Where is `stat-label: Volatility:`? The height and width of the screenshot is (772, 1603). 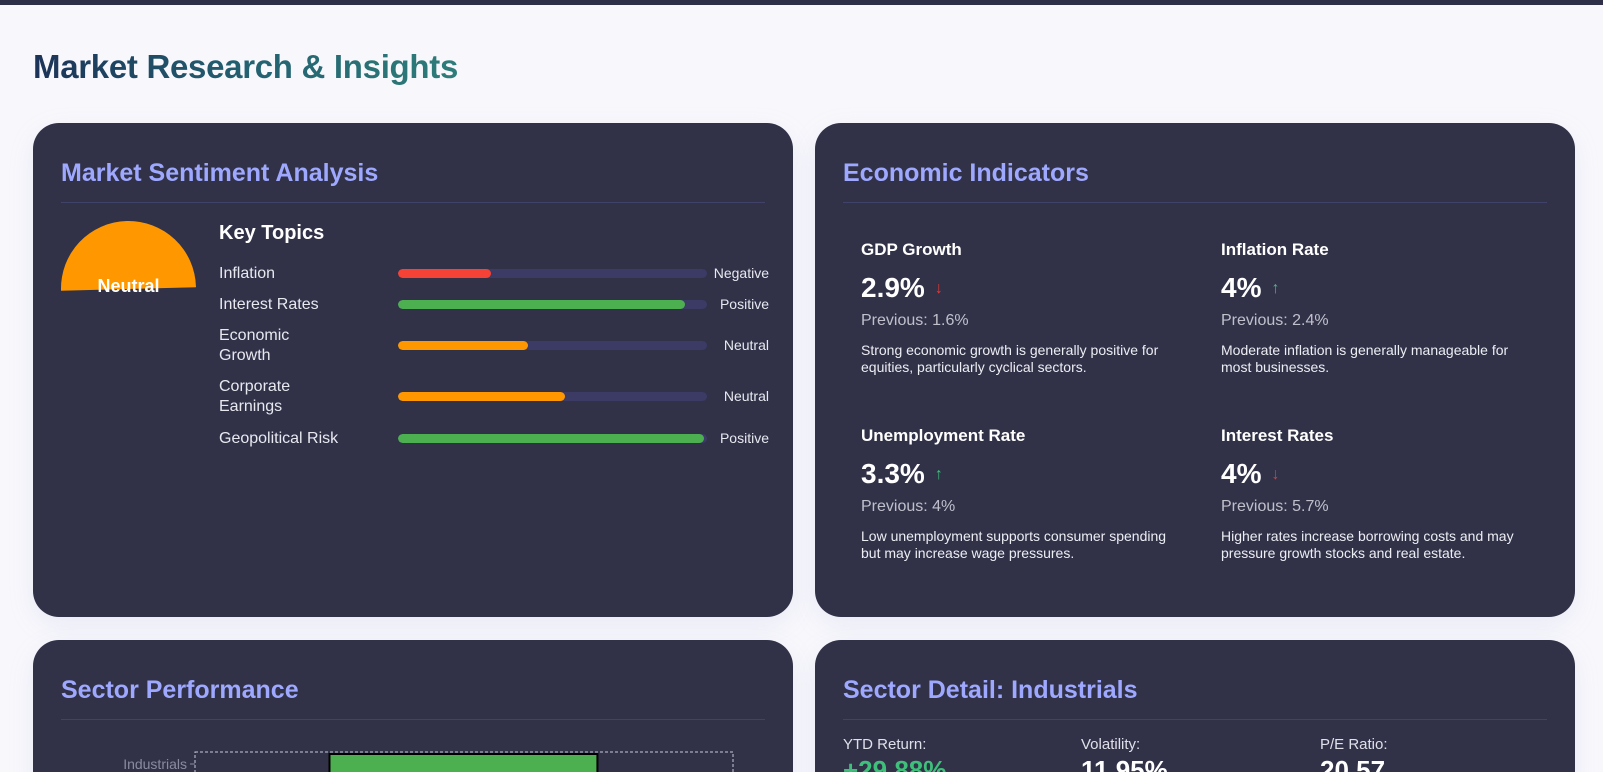 stat-label: Volatility: is located at coordinates (1111, 744).